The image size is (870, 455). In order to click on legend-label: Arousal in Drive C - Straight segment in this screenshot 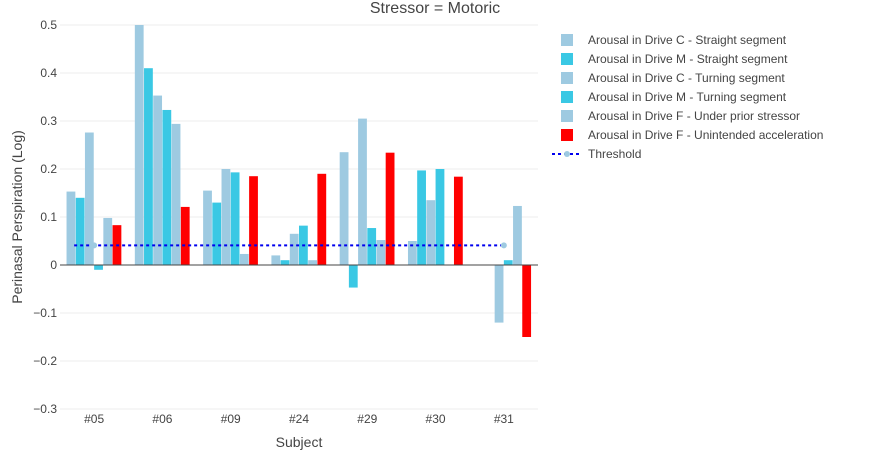, I will do `click(687, 40)`.